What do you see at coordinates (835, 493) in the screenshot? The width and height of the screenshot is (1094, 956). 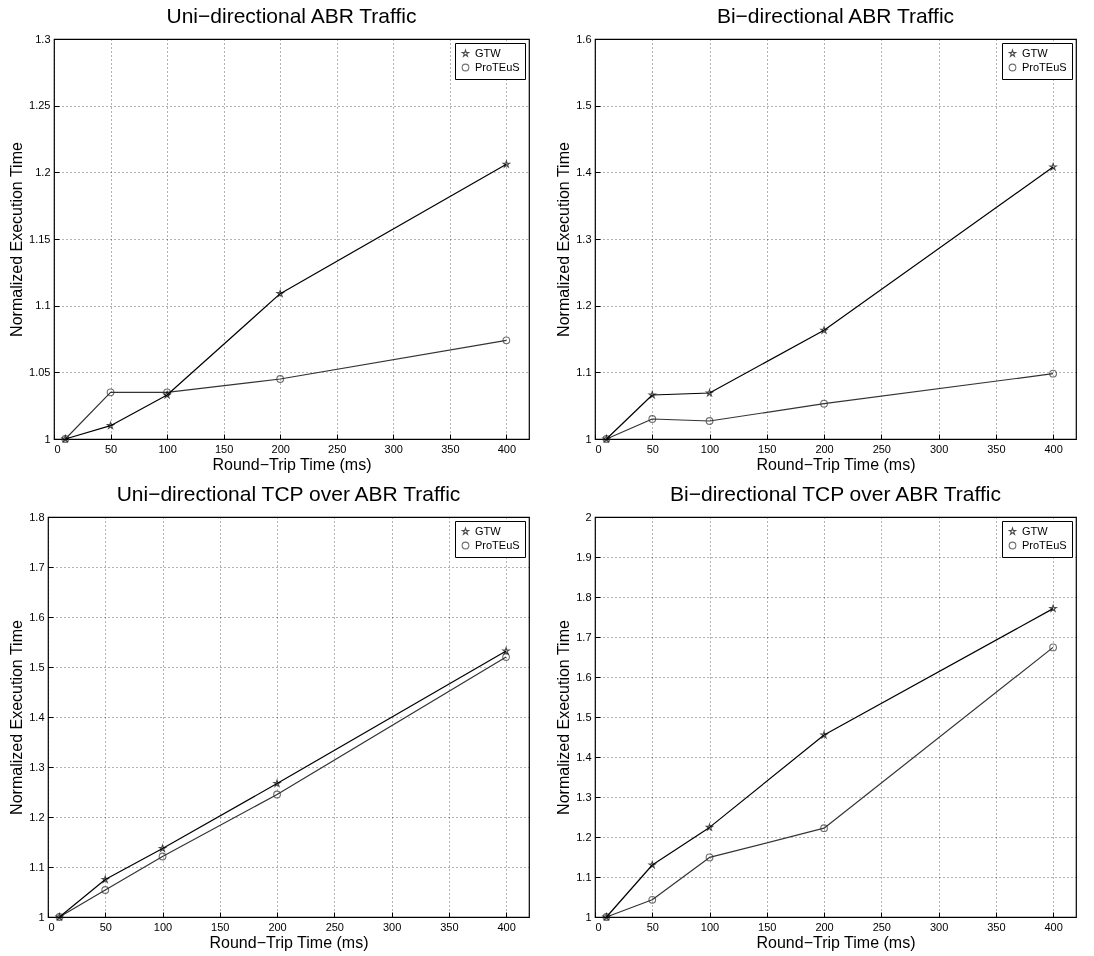 I see `chart-title: Bi−directional TCP over ABR Traffic` at bounding box center [835, 493].